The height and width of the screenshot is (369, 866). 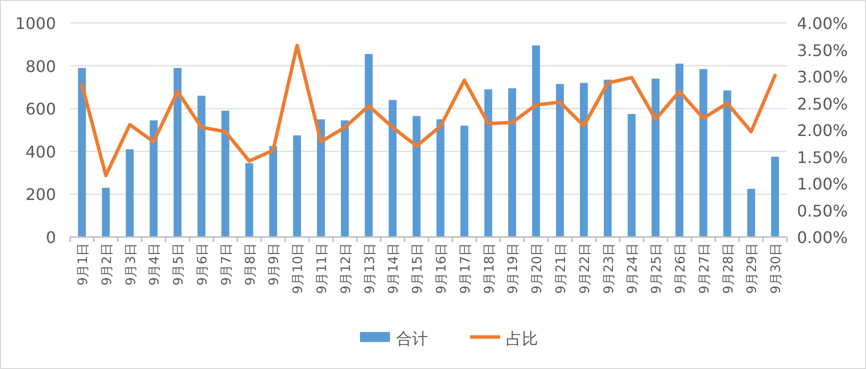 What do you see at coordinates (822, 23) in the screenshot?
I see `y2-tick-label: 4.00%` at bounding box center [822, 23].